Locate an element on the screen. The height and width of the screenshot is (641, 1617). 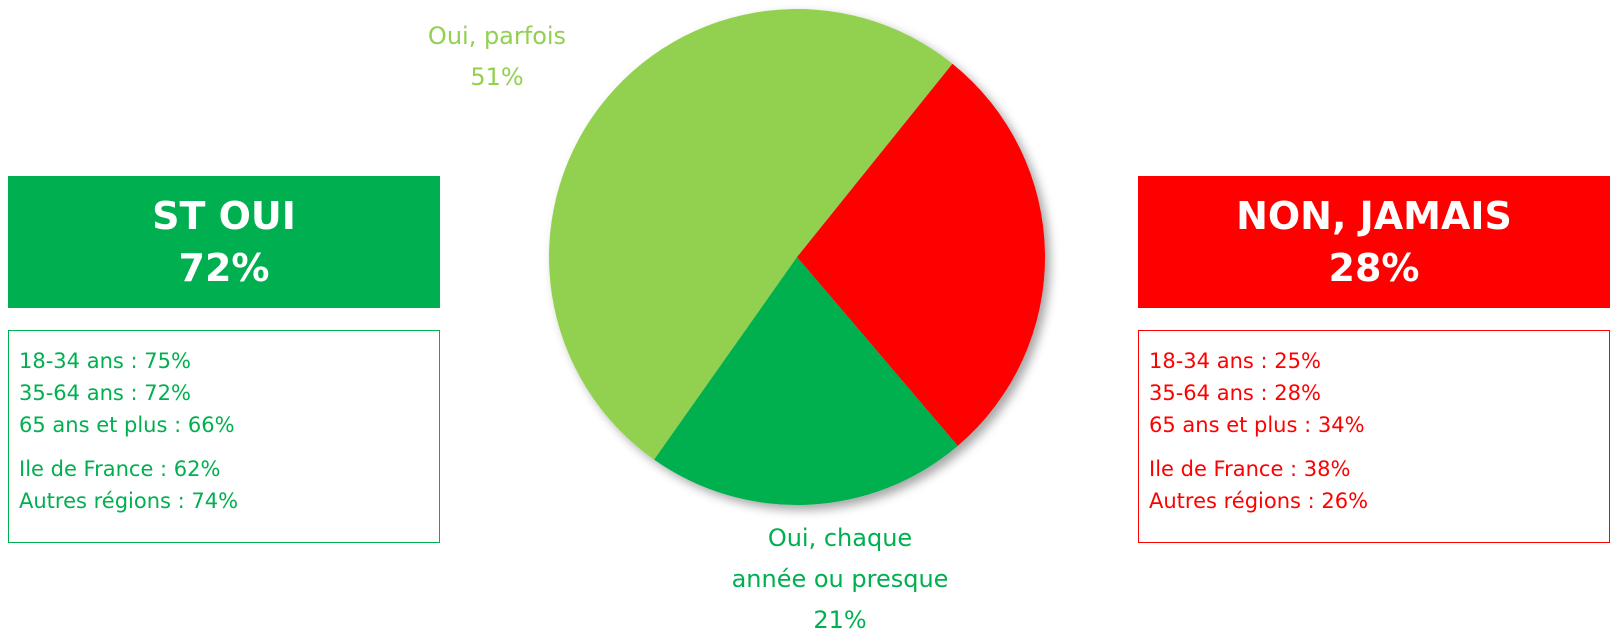
detail-line: 35-64 ans : 28% is located at coordinates (1235, 393).